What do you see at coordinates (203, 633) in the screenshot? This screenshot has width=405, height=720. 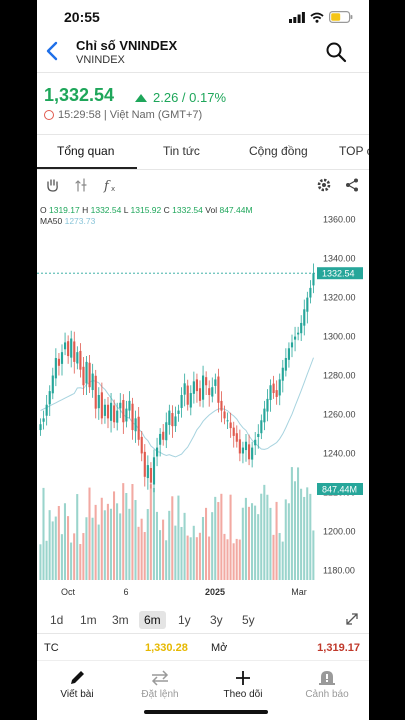 I see `ranges-divider` at bounding box center [203, 633].